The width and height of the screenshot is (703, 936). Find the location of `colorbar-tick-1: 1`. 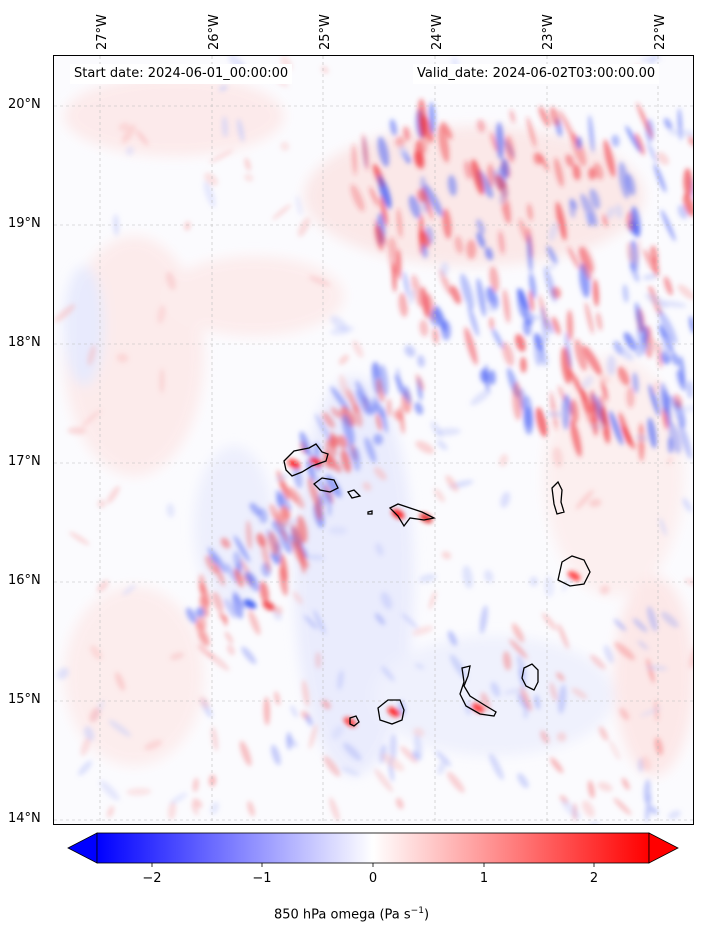

colorbar-tick-1: 1 is located at coordinates (484, 878).